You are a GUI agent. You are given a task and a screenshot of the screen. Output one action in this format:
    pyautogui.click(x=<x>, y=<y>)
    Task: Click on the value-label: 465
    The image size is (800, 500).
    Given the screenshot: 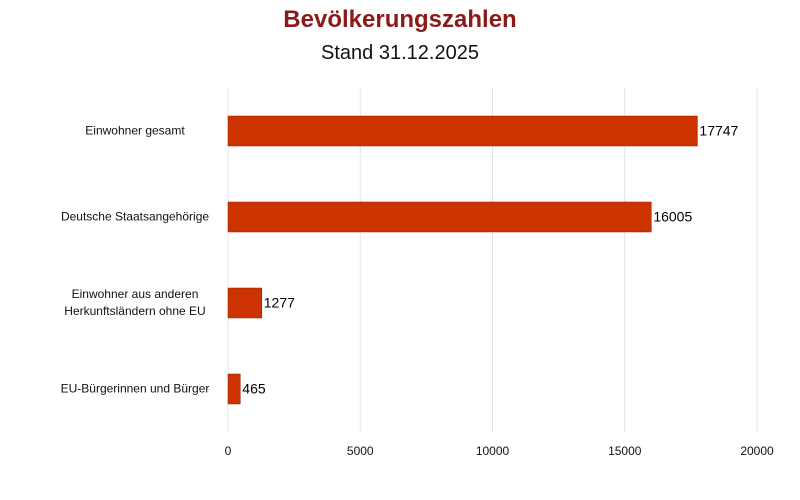 What is the action you would take?
    pyautogui.click(x=254, y=389)
    